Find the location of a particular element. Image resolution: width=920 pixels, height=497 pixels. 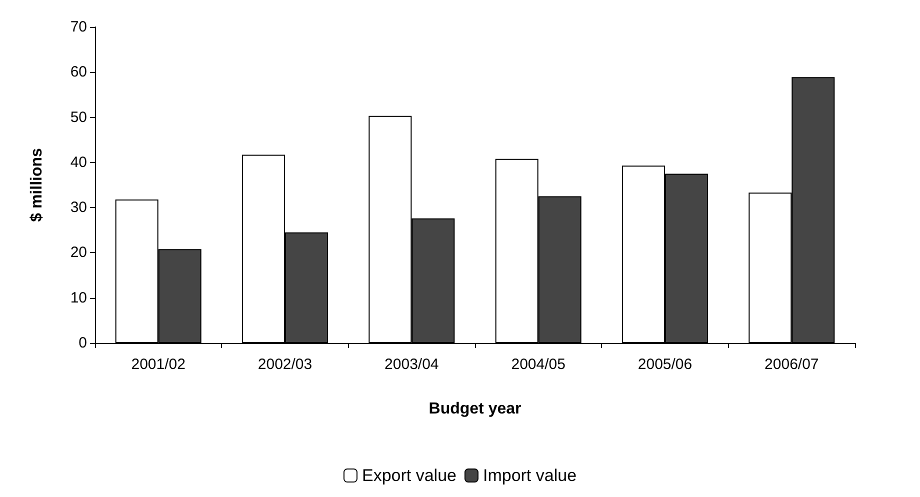

x-tick-label: 2004/05 is located at coordinates (538, 364).